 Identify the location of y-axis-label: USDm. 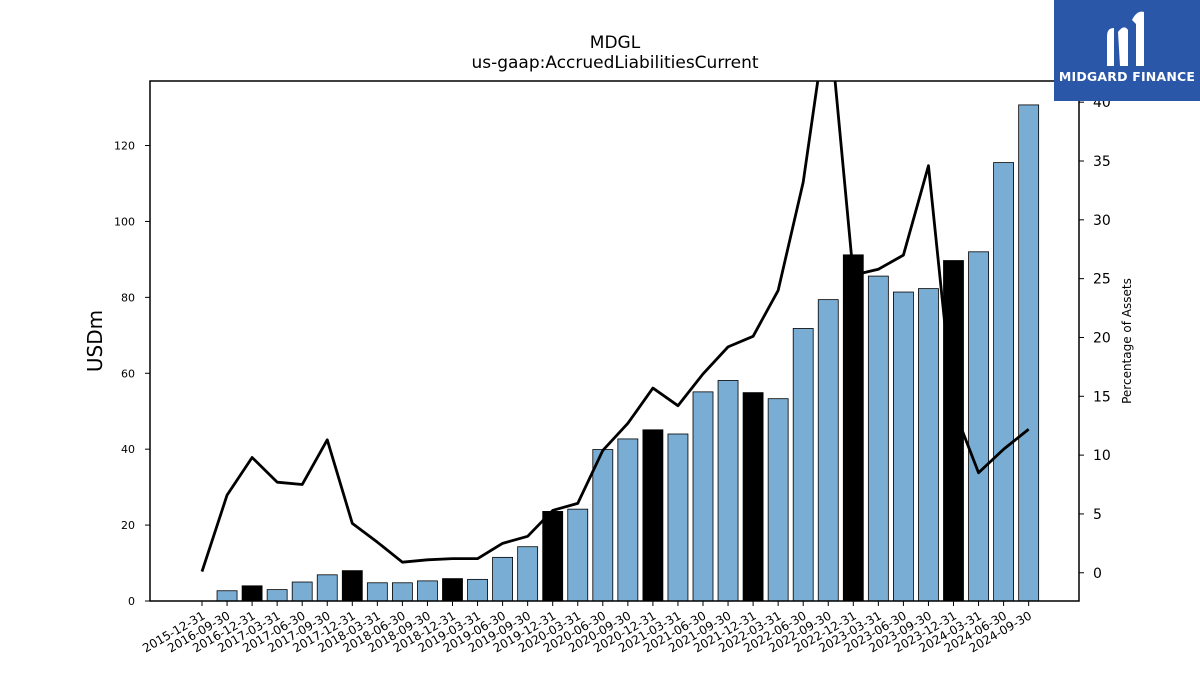
(95, 341).